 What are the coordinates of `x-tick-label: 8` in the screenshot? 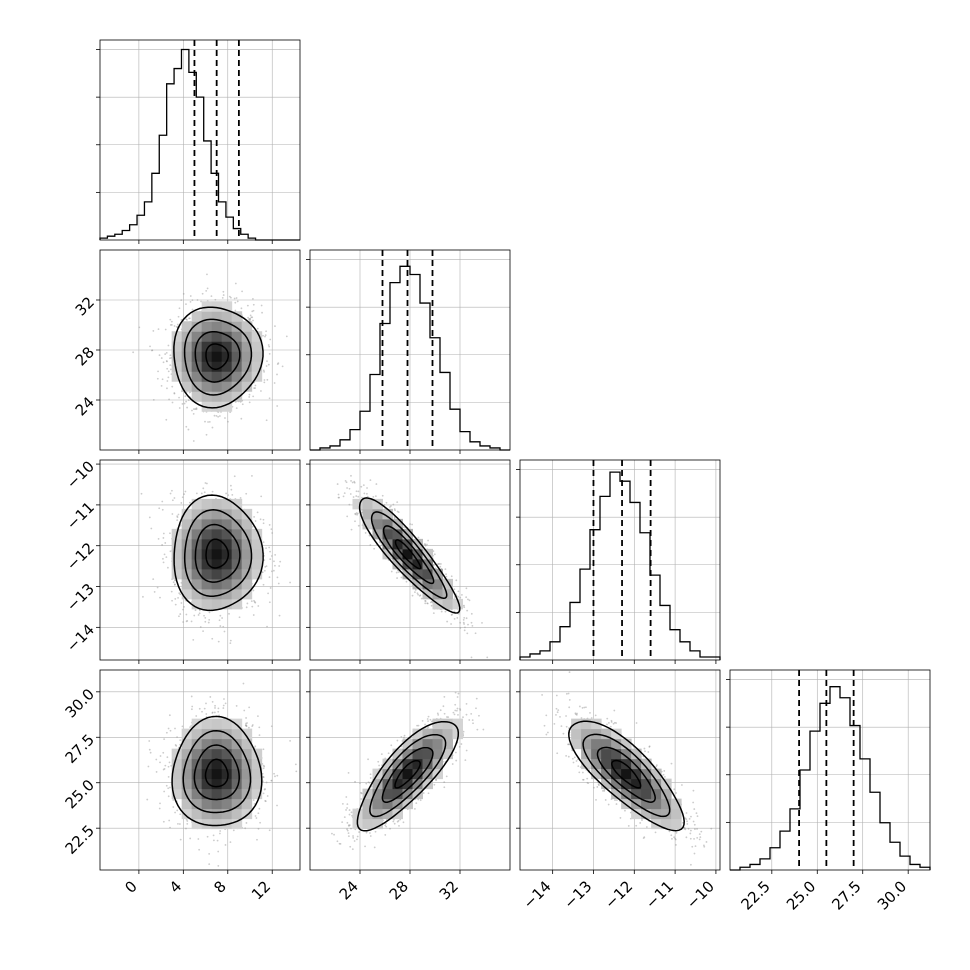 It's located at (219, 886).